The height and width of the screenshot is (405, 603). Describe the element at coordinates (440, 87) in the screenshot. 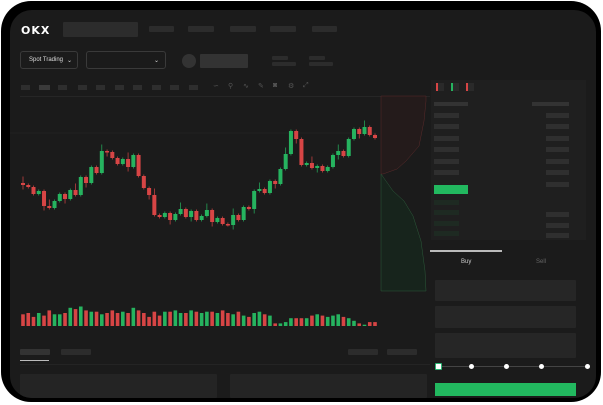

I see `both-sides-icon` at that location.